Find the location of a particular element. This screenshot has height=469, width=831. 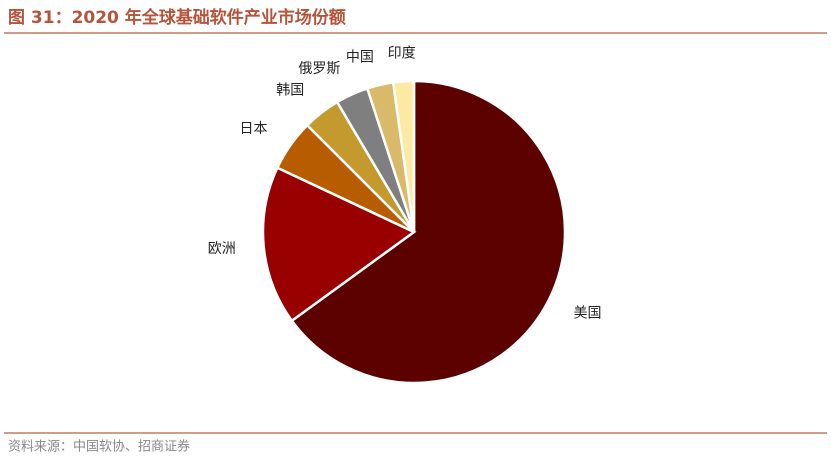

slice-label: 美国 is located at coordinates (587, 313).